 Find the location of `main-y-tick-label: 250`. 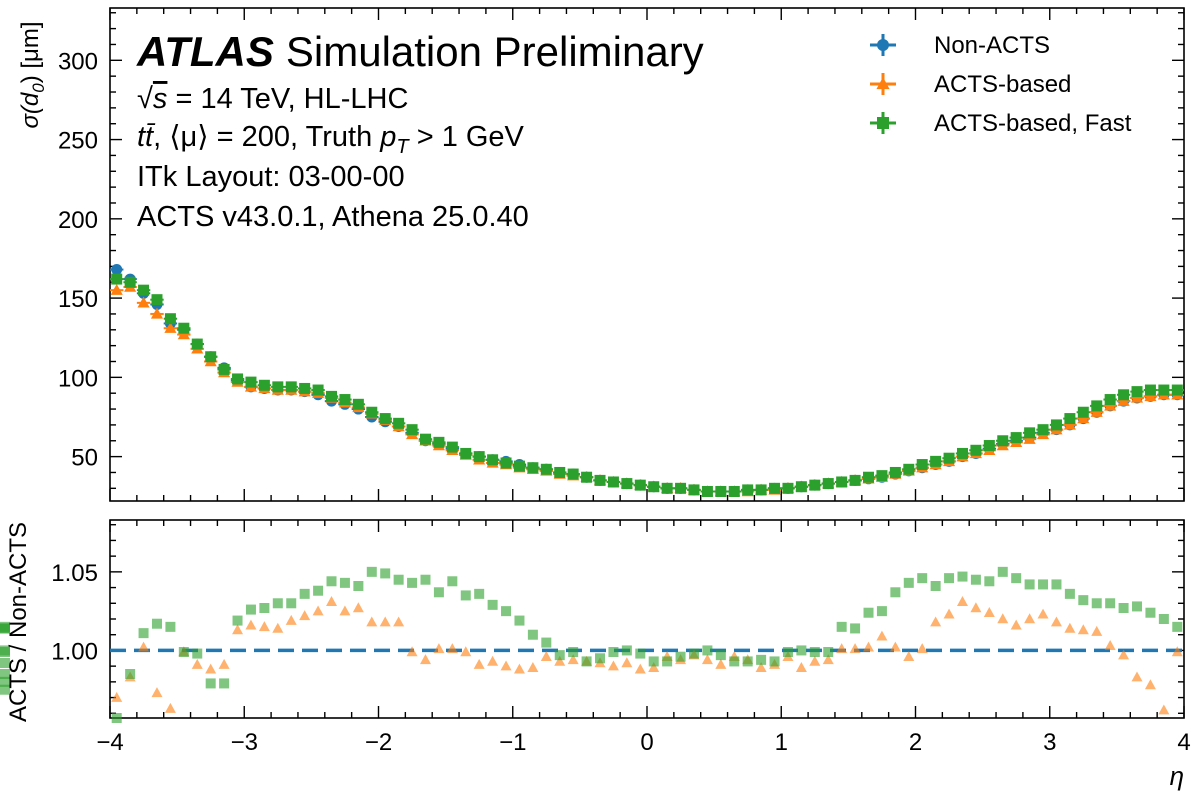

main-y-tick-label: 250 is located at coordinates (78, 141).